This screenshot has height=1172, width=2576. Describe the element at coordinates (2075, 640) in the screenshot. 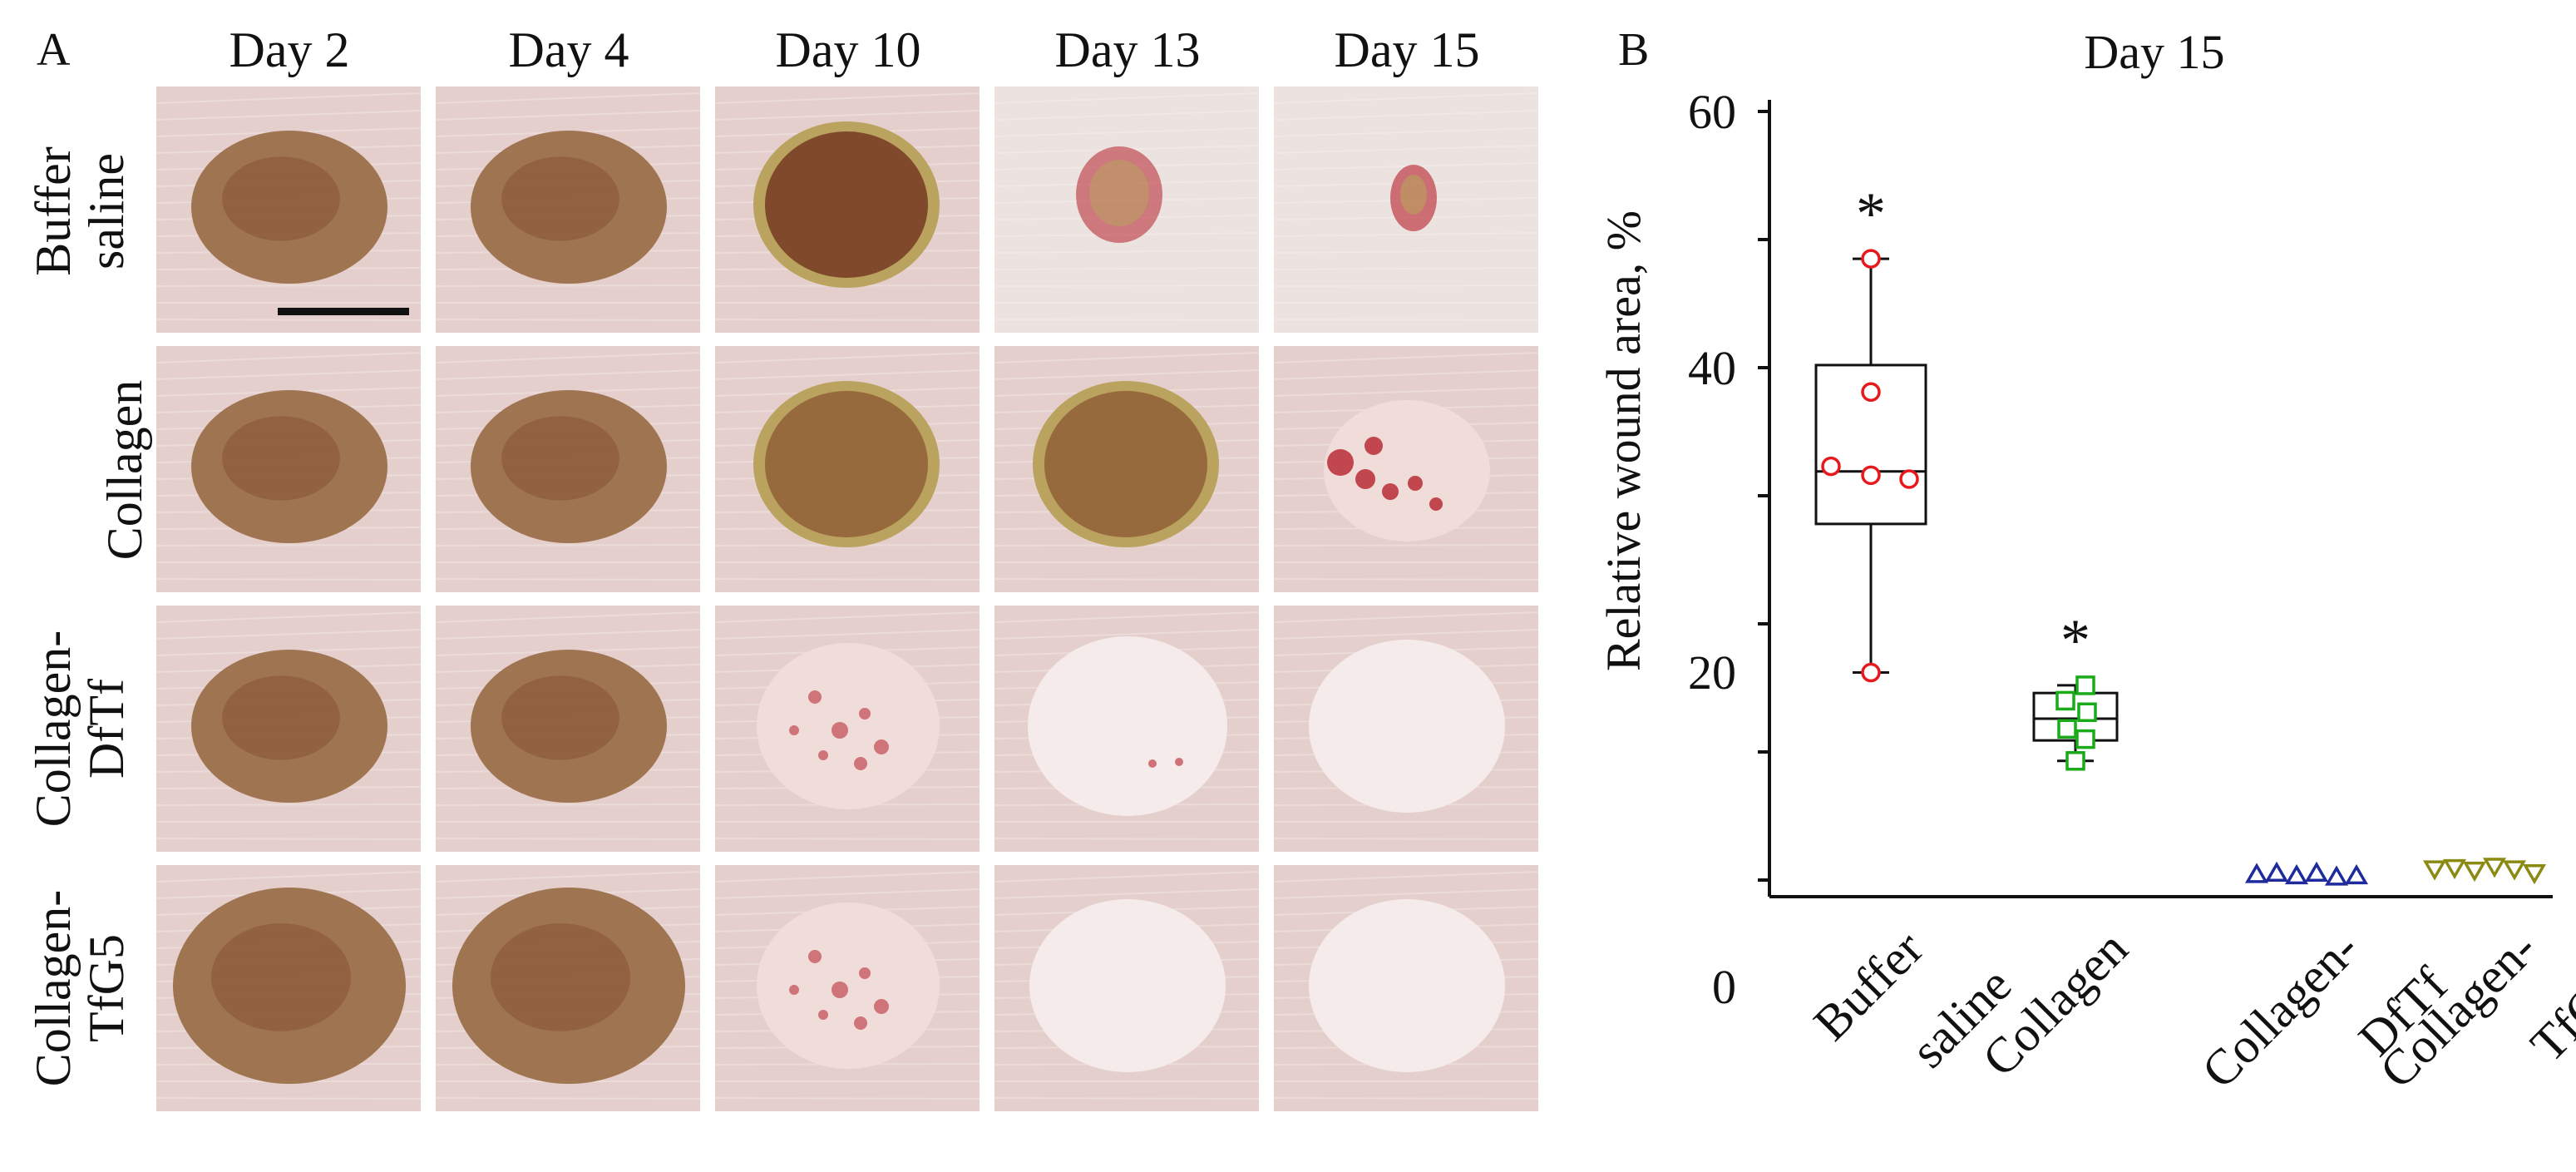

I see `significance-marker-1: *` at that location.